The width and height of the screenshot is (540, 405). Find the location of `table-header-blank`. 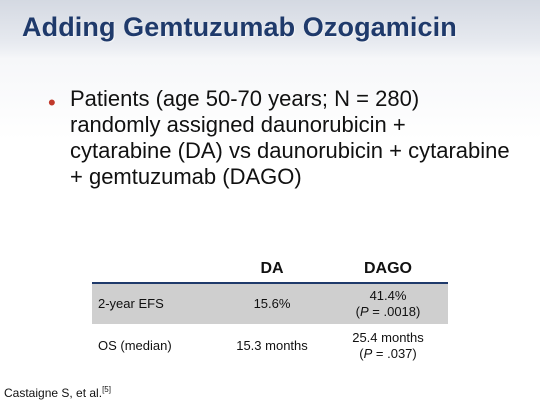

table-header-blank is located at coordinates (154, 269).